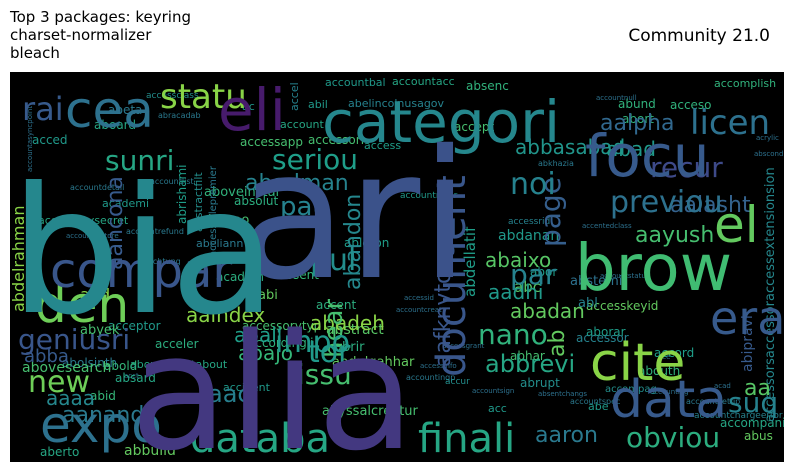 This screenshot has height=469, width=794. What do you see at coordinates (46, 356) in the screenshot?
I see `word-abba: abba` at bounding box center [46, 356].